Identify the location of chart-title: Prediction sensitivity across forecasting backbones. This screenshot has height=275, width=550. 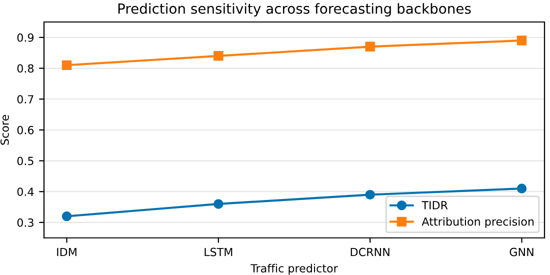
(294, 10).